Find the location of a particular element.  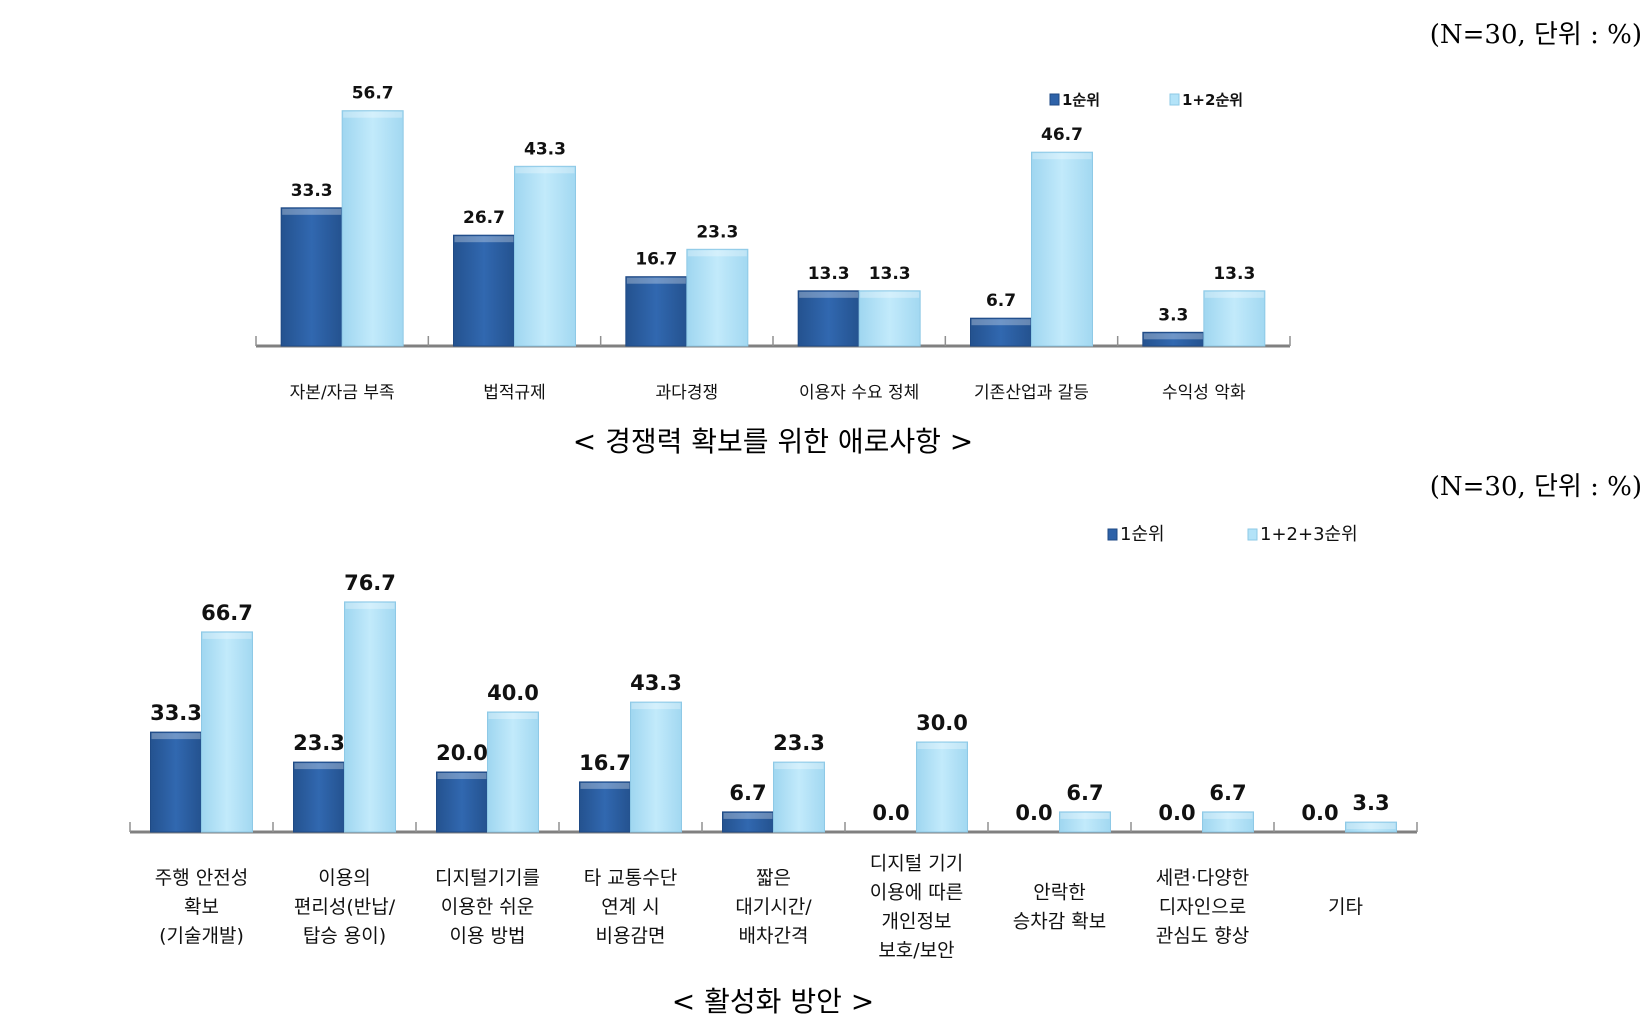

chart2-category-label: 디지털기기를 is located at coordinates (487, 878).